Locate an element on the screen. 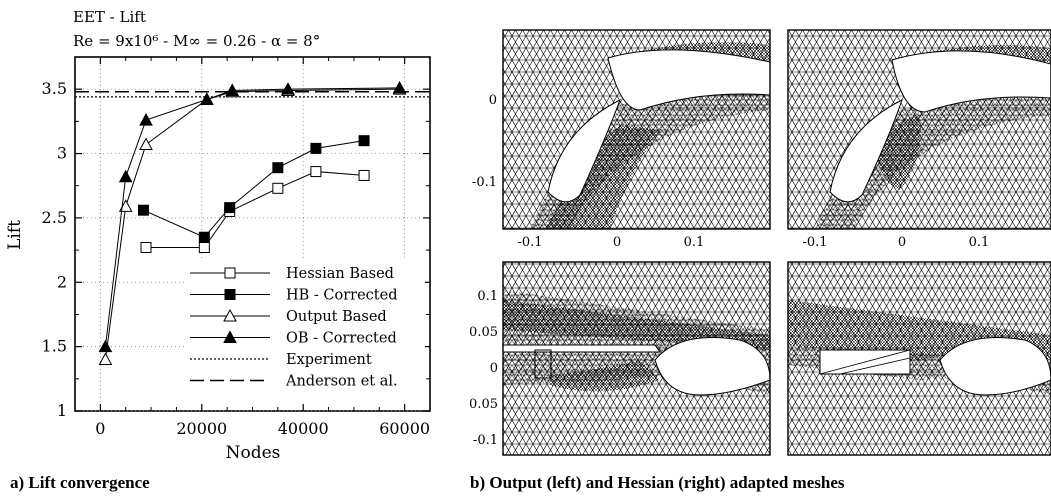 The image size is (1051, 500). mesh-bl-ytick: 0 is located at coordinates (494, 368).